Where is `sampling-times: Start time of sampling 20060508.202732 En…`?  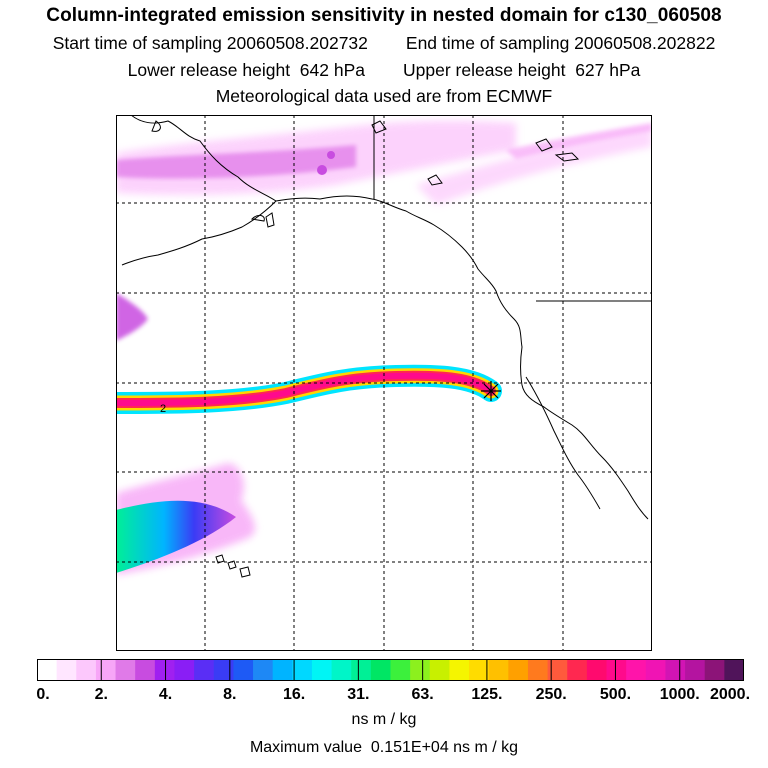 sampling-times: Start time of sampling 20060508.202732 En… is located at coordinates (384, 43).